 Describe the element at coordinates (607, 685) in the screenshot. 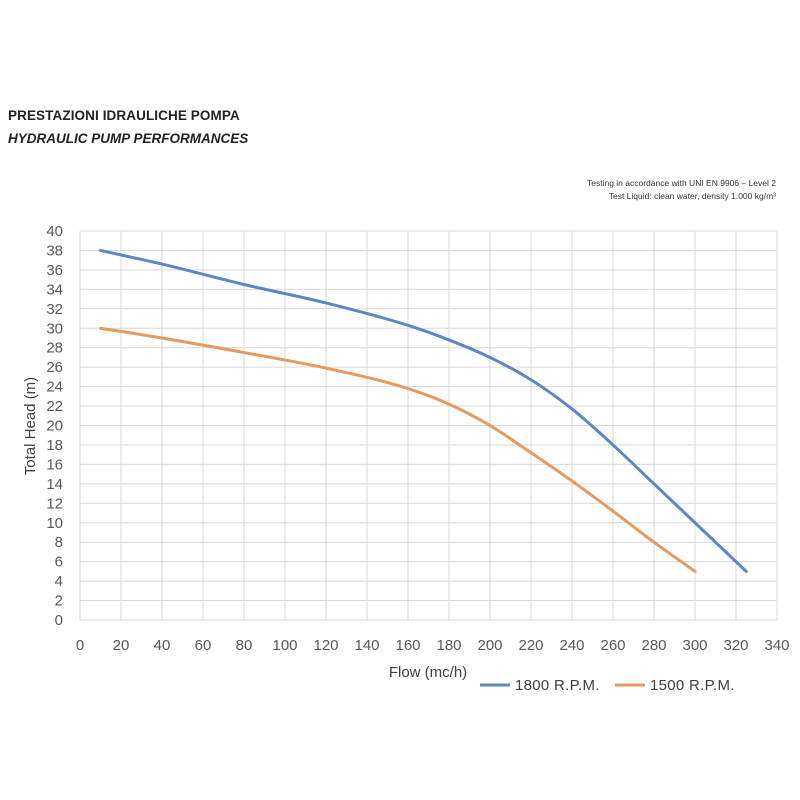

I see `chart-legend: 1800 R.P.M. 1500 R.P.M.` at that location.